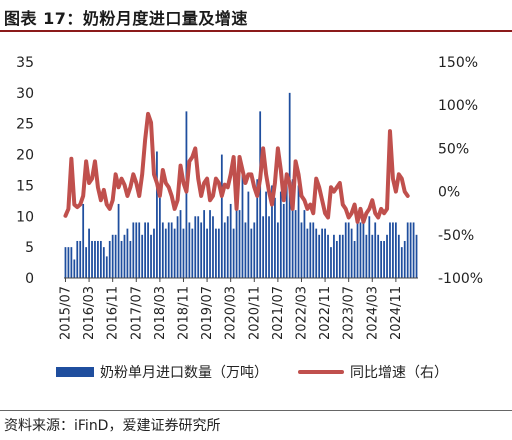 This screenshot has width=512, height=440. What do you see at coordinates (184, 373) in the screenshot?
I see `legend-bar-label: 奶粉单月进口数量（万吨）` at bounding box center [184, 373].